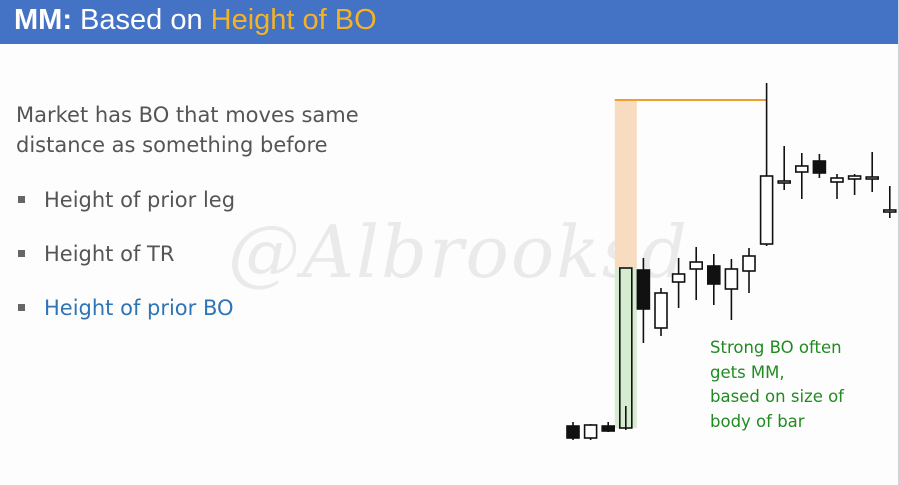  What do you see at coordinates (449, 22) in the screenshot?
I see `slide-title: MM: Based on Height of BO` at bounding box center [449, 22].